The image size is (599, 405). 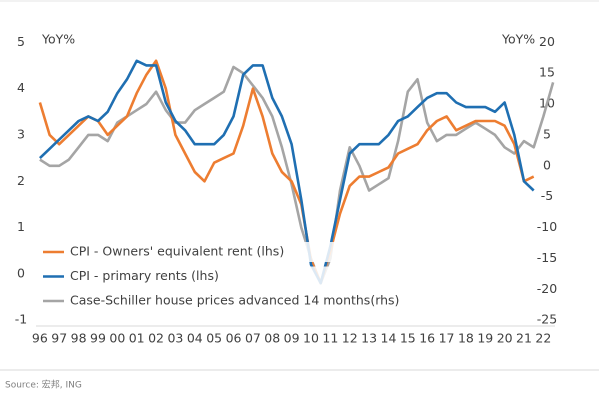 What do you see at coordinates (389, 338) in the screenshot?
I see `x-tick-label: 14` at bounding box center [389, 338].